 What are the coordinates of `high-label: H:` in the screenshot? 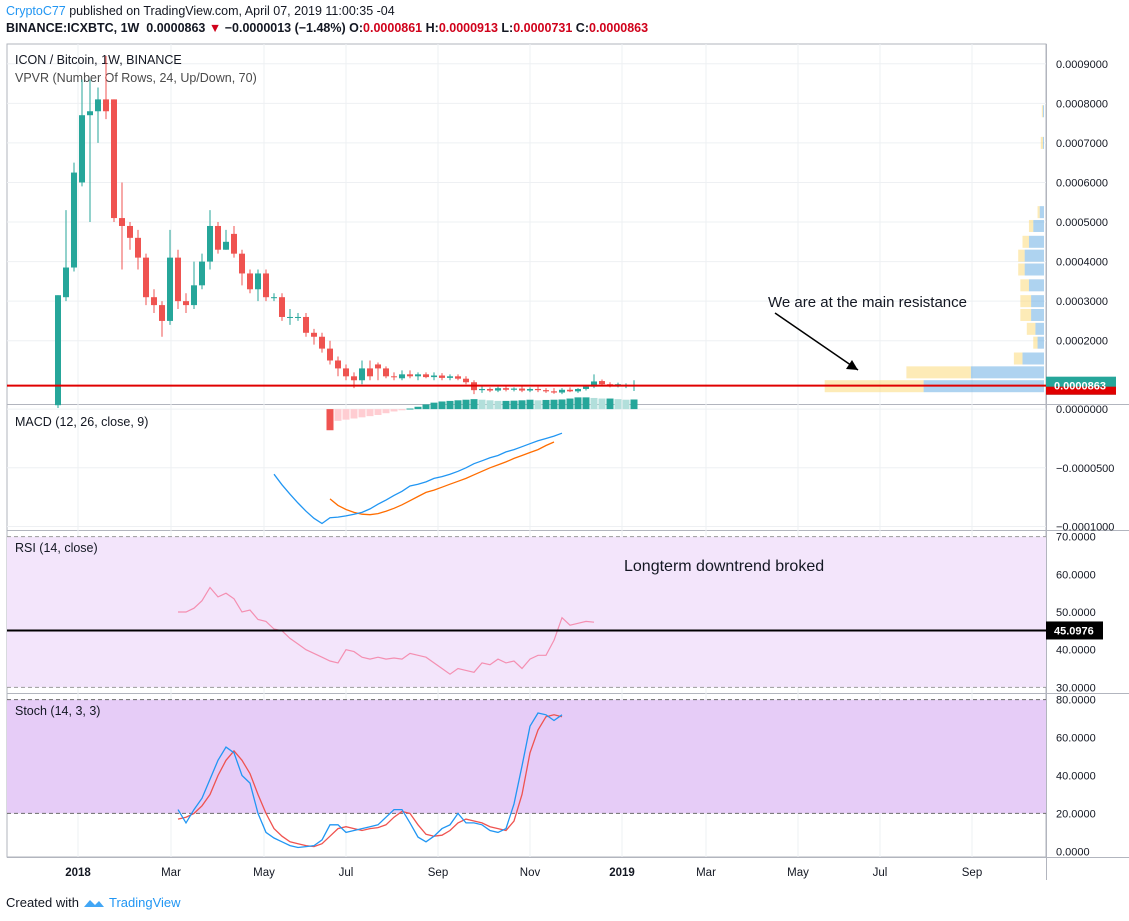 It's located at (432, 28).